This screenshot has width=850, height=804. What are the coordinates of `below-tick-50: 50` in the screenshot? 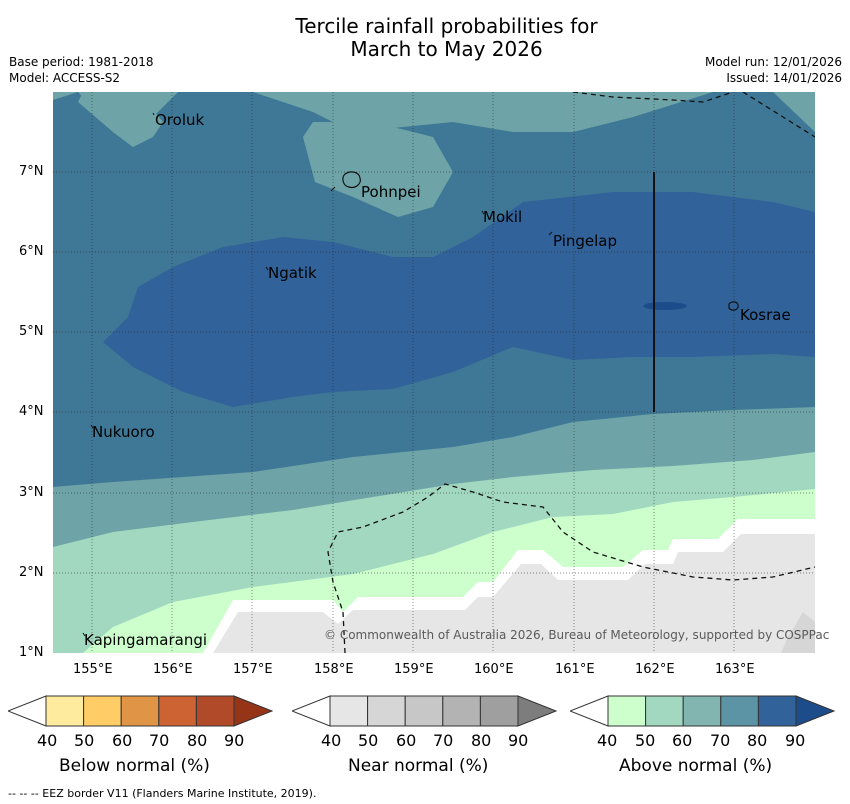 It's located at (84, 740).